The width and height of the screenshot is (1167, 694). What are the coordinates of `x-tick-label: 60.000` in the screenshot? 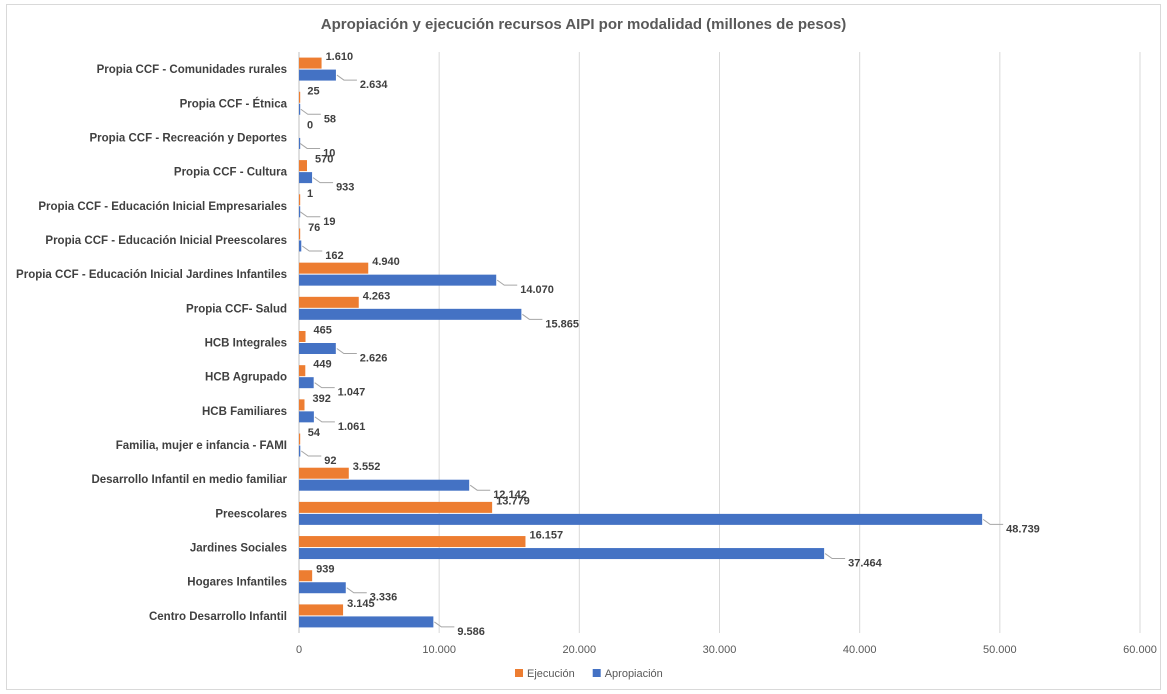 It's located at (1140, 650).